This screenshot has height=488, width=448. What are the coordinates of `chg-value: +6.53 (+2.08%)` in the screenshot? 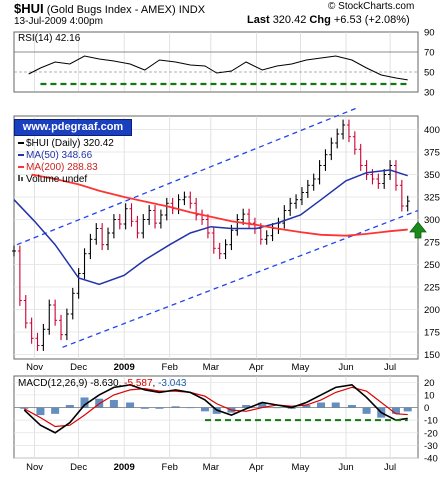 It's located at (371, 20).